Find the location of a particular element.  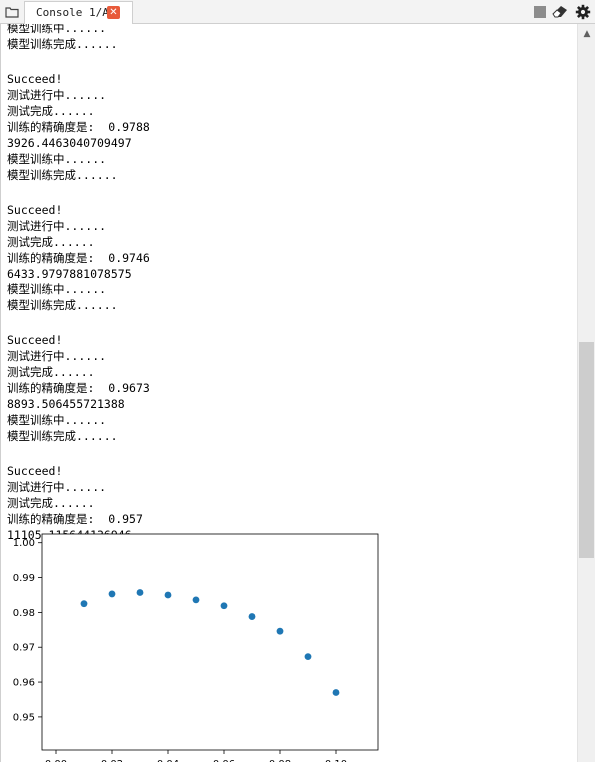

x-tick-label: 0.04 is located at coordinates (168, 760).